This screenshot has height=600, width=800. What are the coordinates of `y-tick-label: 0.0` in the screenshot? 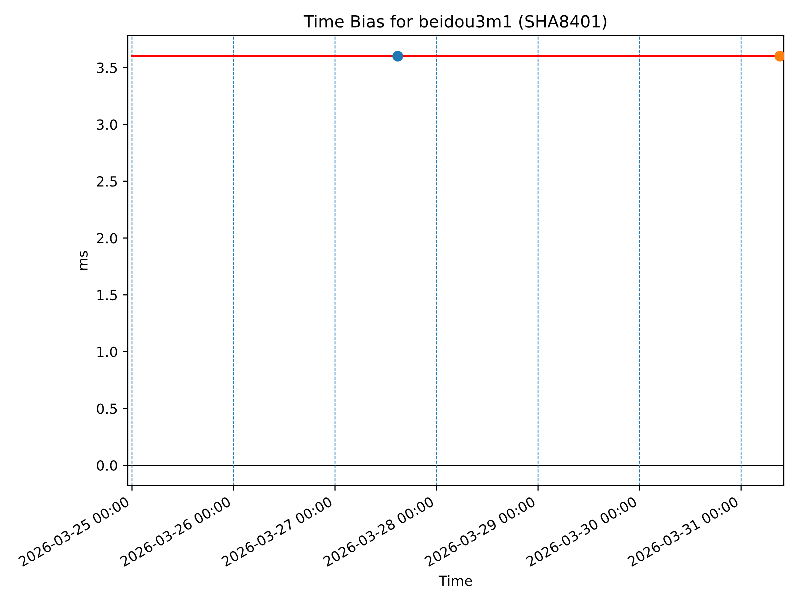 It's located at (107, 466).